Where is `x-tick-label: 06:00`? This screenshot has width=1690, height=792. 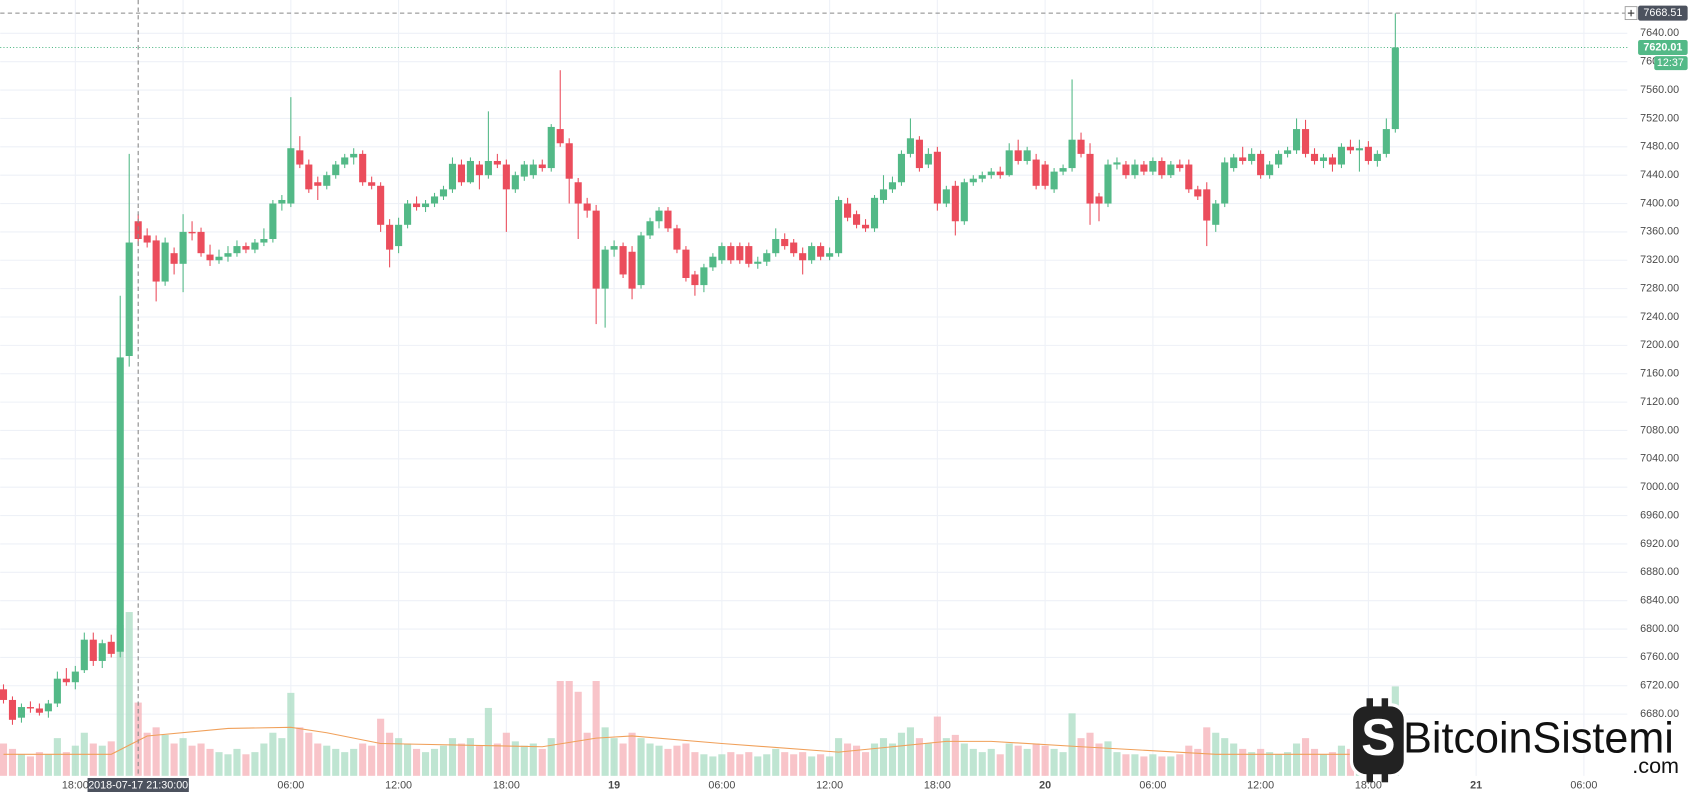 x-tick-label: 06:00 is located at coordinates (1152, 785).